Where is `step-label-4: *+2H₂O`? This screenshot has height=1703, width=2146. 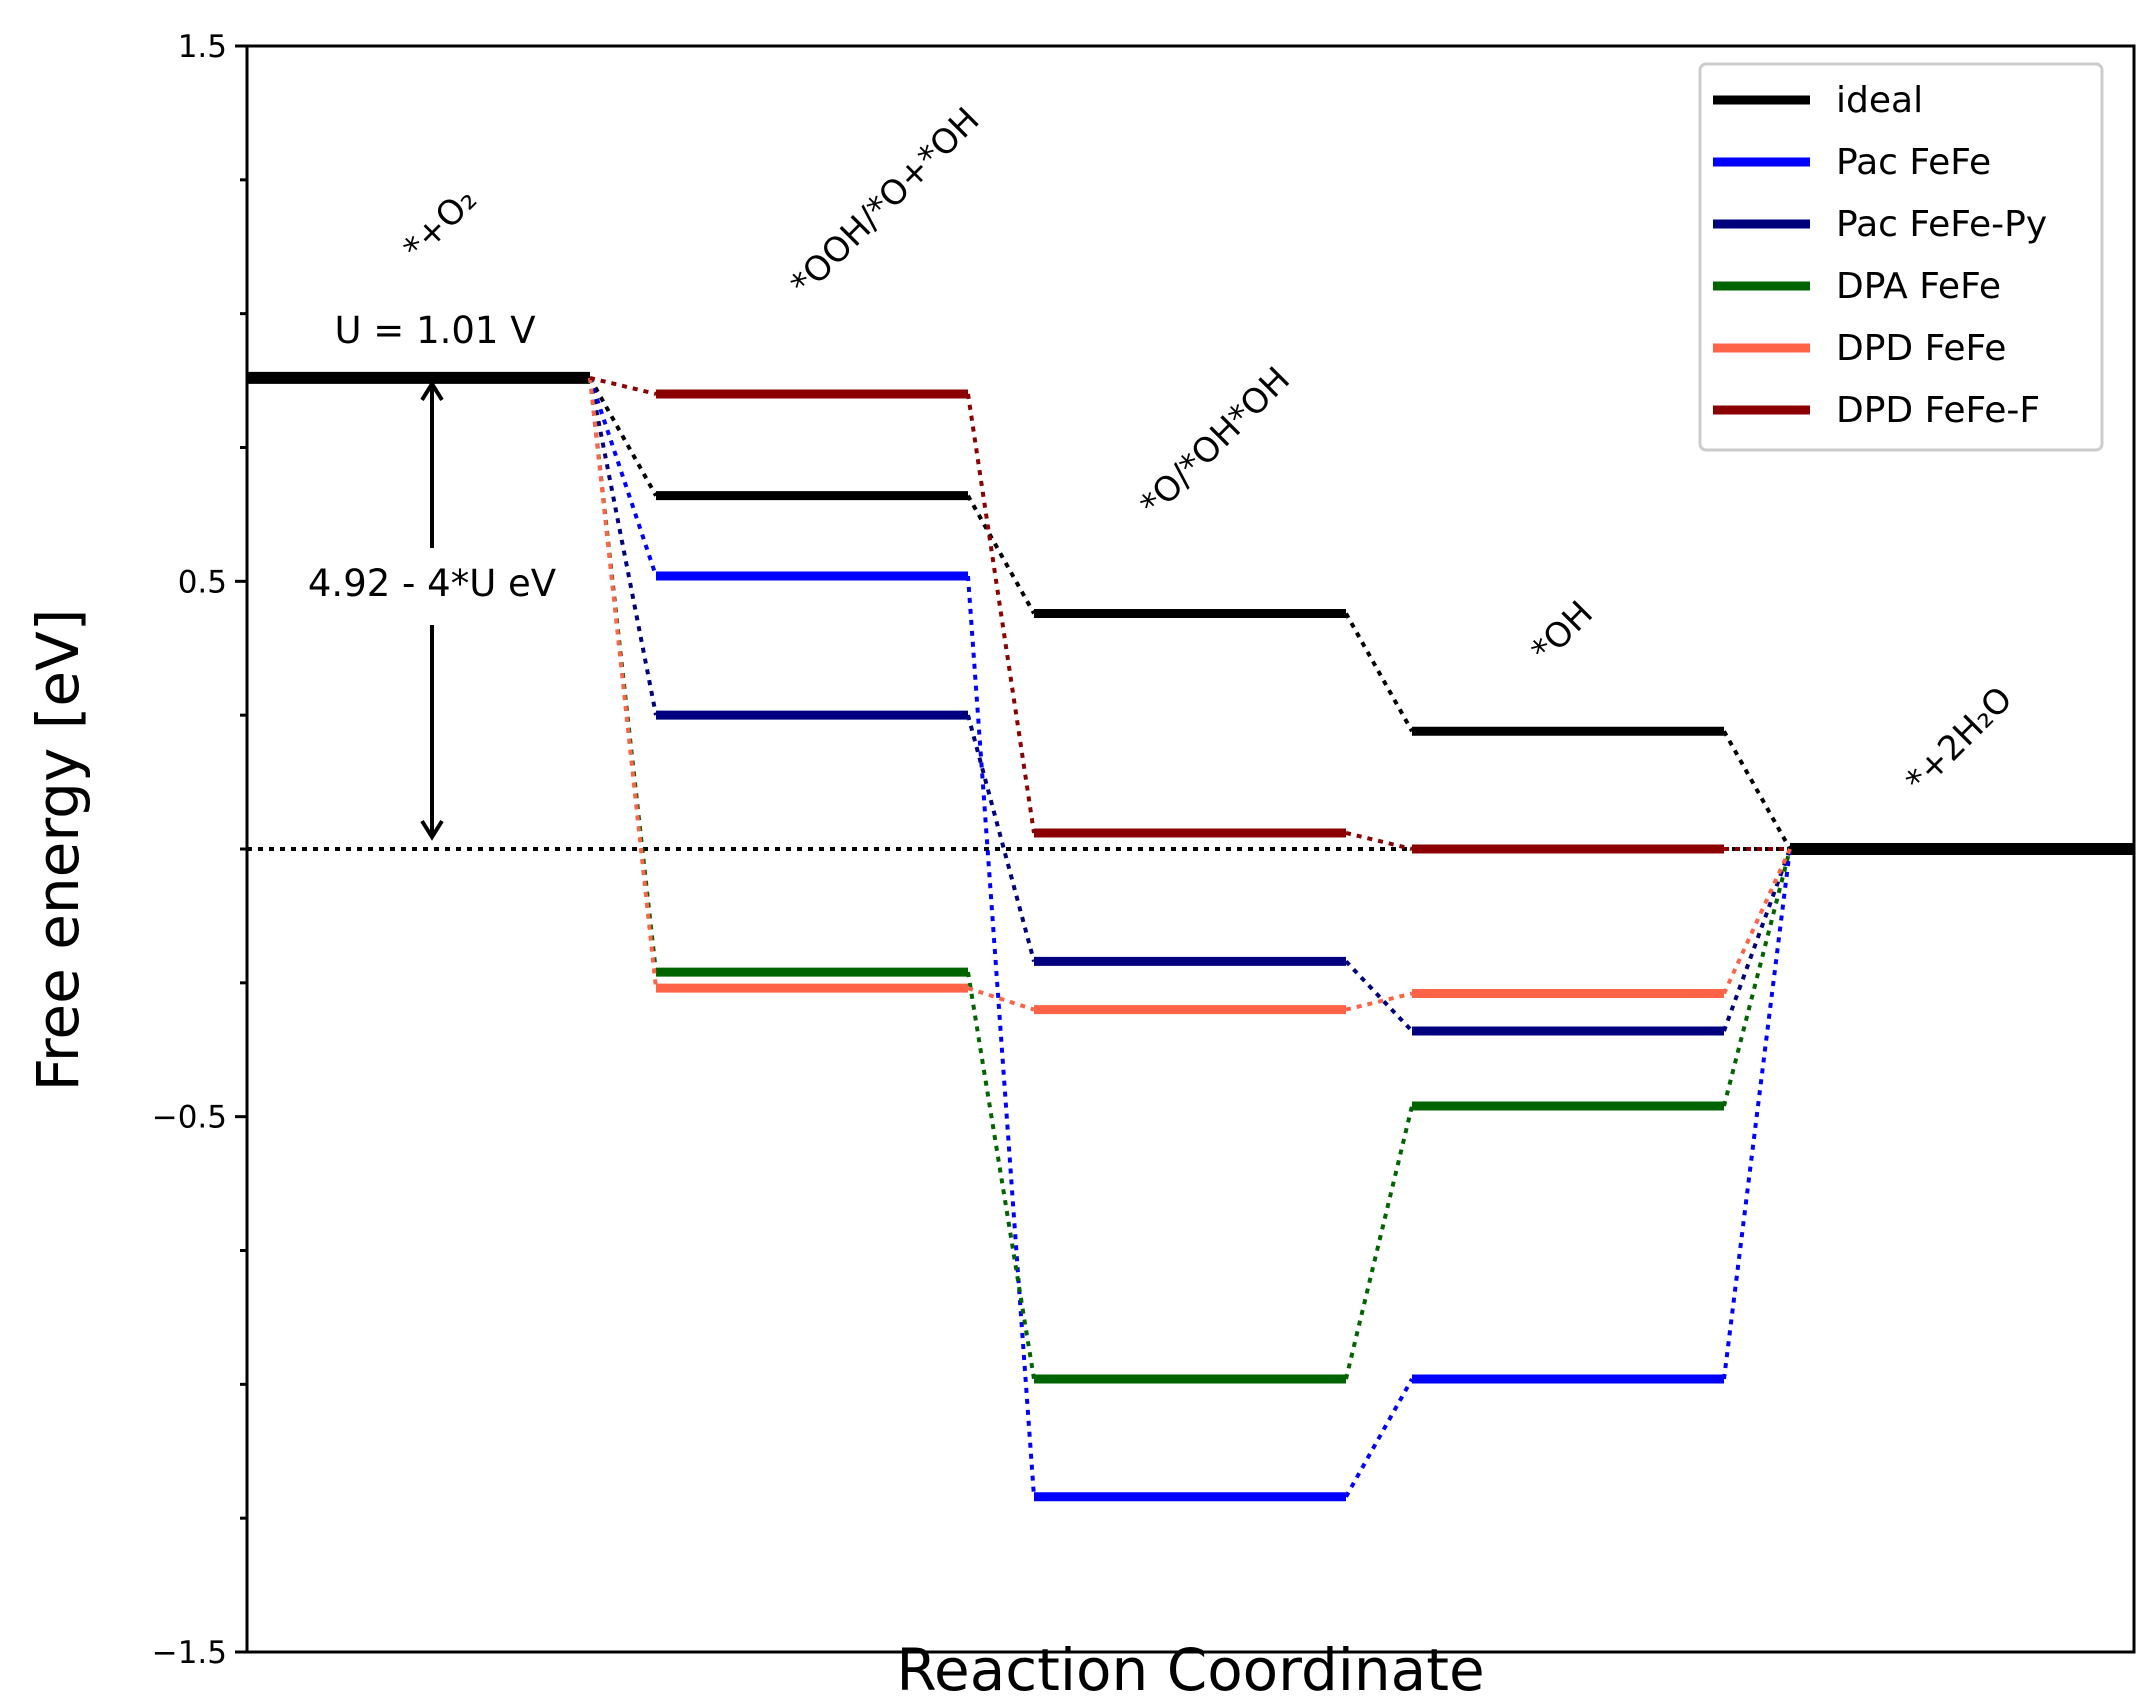 step-label-4: *+2H₂O is located at coordinates (1959, 740).